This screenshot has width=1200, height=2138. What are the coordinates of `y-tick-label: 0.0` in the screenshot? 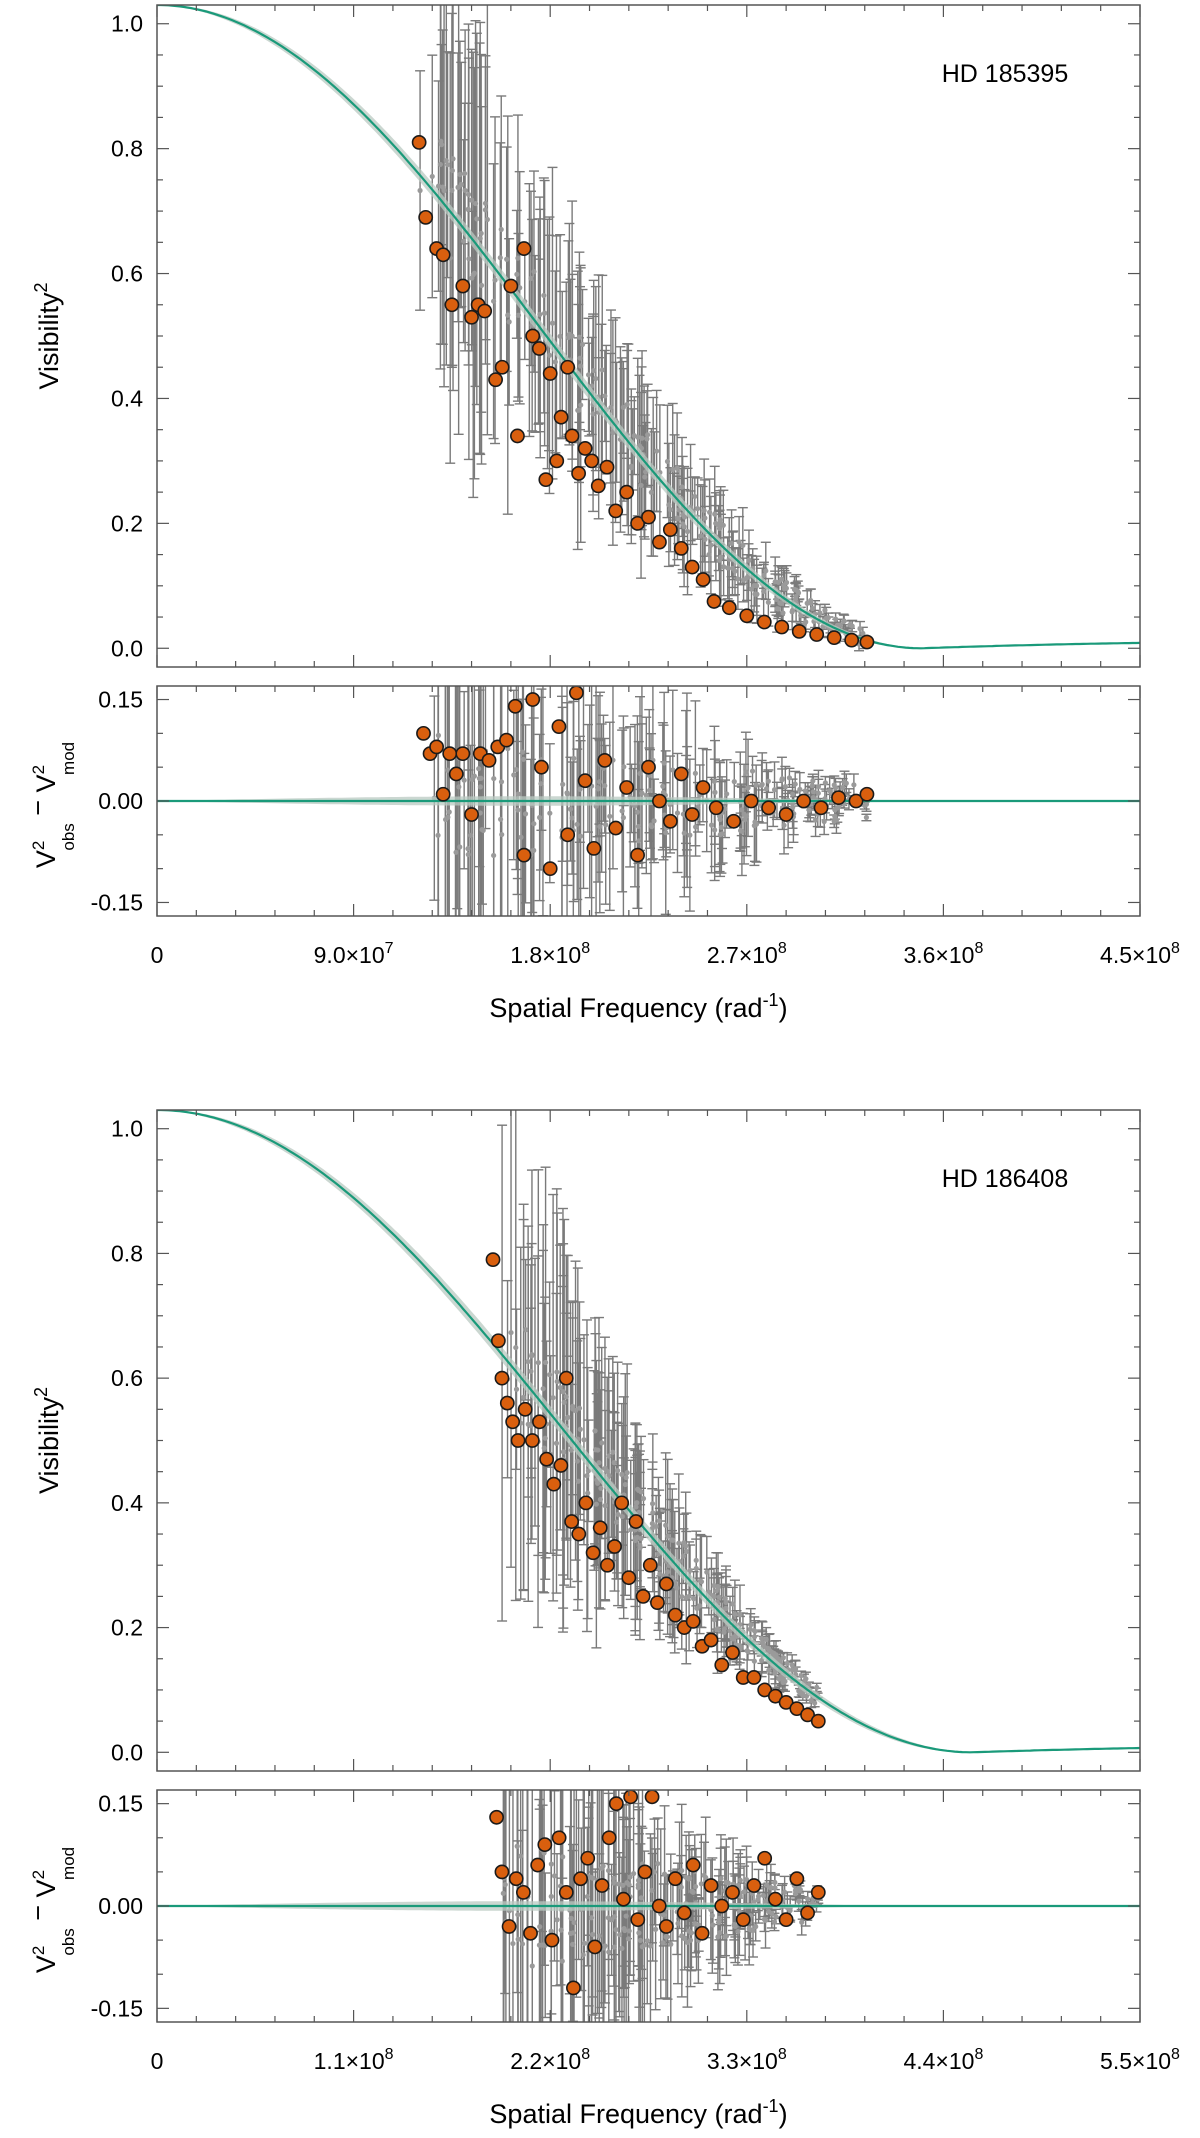 It's located at (127, 648).